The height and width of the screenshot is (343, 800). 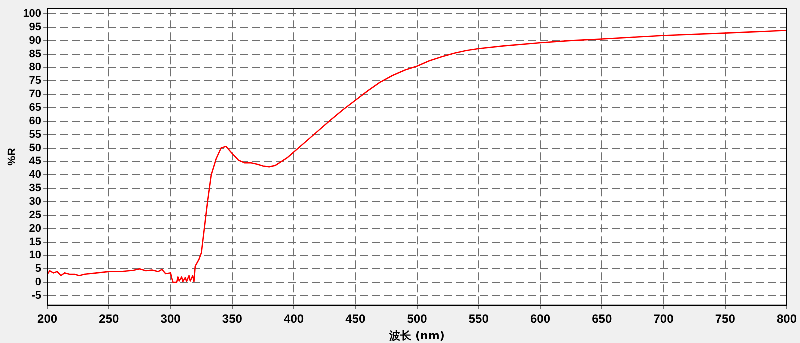 What do you see at coordinates (725, 319) in the screenshot?
I see `x-tick-label: 750` at bounding box center [725, 319].